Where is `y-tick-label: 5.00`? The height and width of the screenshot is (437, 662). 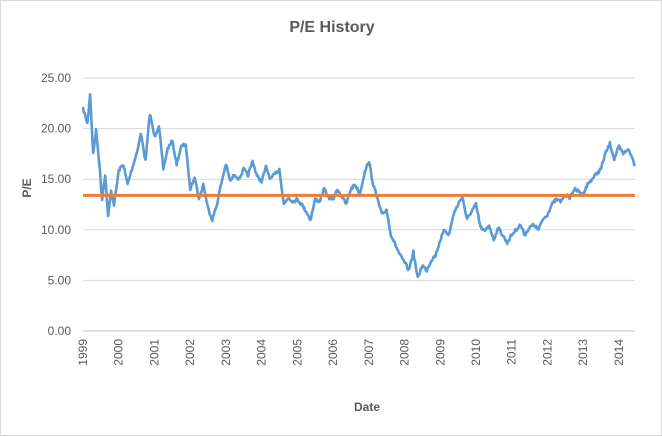
y-tick-label: 5.00 is located at coordinates (60, 280).